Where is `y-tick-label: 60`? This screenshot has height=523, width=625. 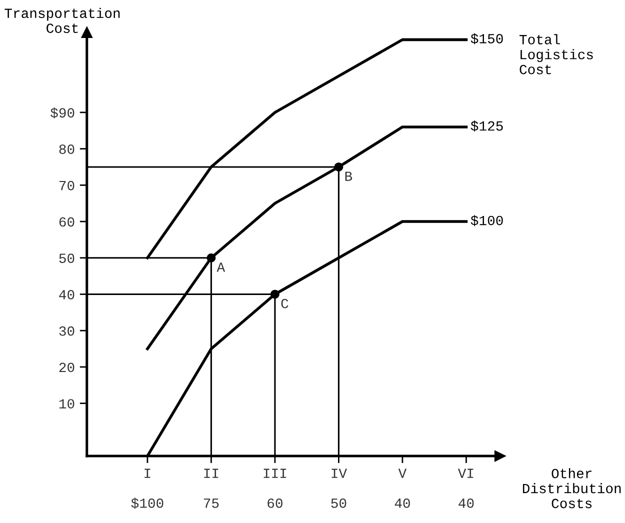
y-tick-label: 60 is located at coordinates (66, 222).